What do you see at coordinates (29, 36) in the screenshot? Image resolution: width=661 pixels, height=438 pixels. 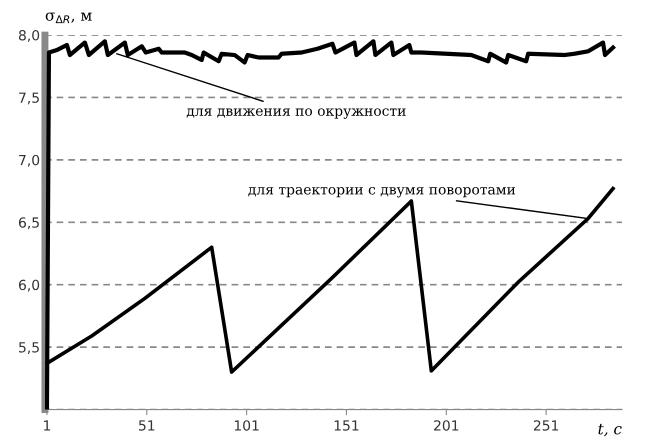 I see `y-tick-label: 8,0` at bounding box center [29, 36].